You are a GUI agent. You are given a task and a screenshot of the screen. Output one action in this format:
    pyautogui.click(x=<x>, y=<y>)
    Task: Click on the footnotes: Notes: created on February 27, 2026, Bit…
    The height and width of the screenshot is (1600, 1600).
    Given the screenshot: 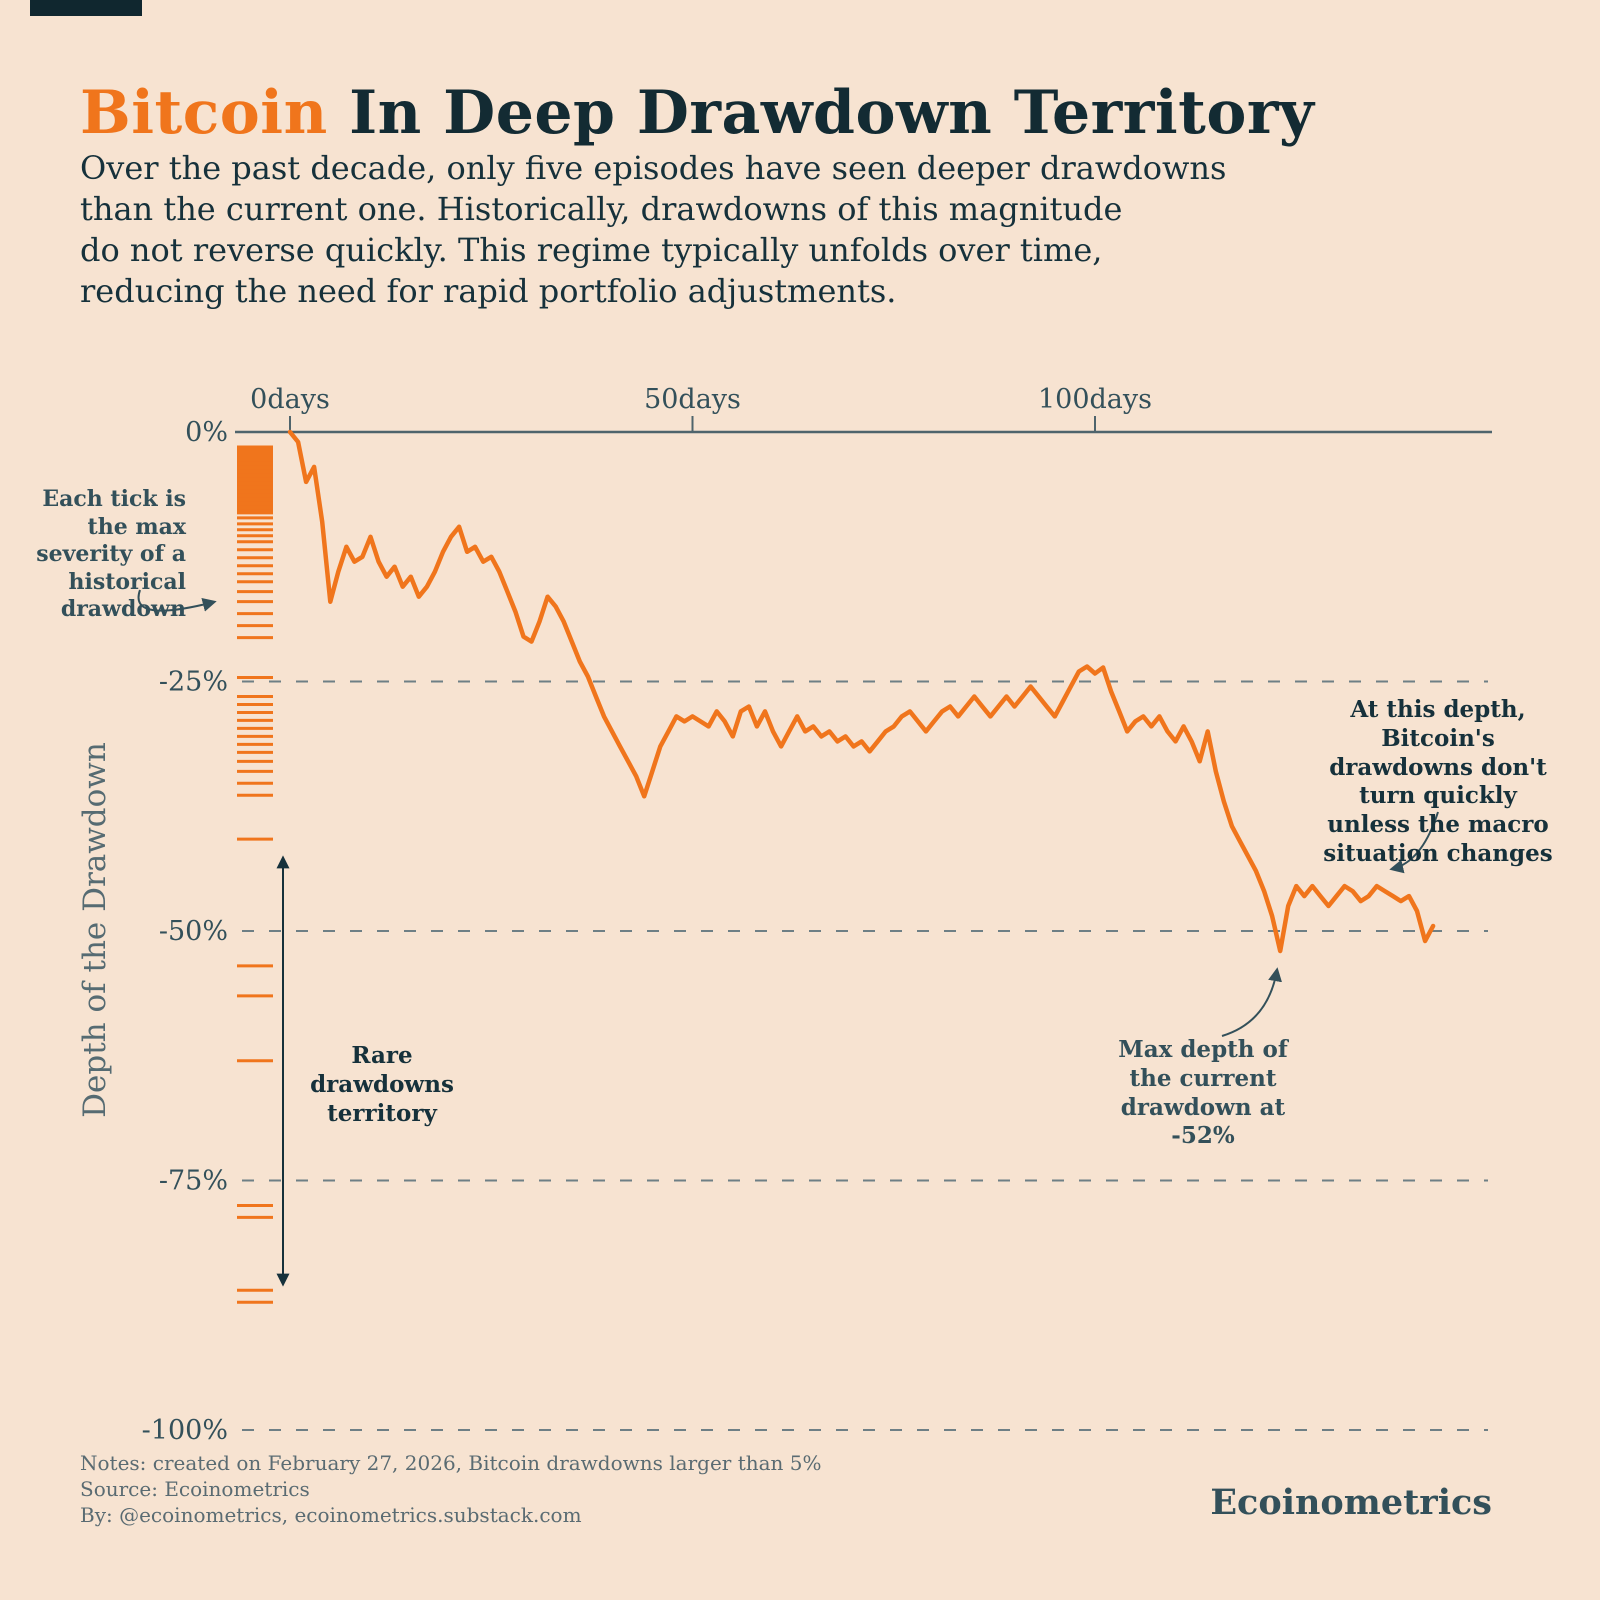 What is the action you would take?
    pyautogui.click(x=451, y=1489)
    